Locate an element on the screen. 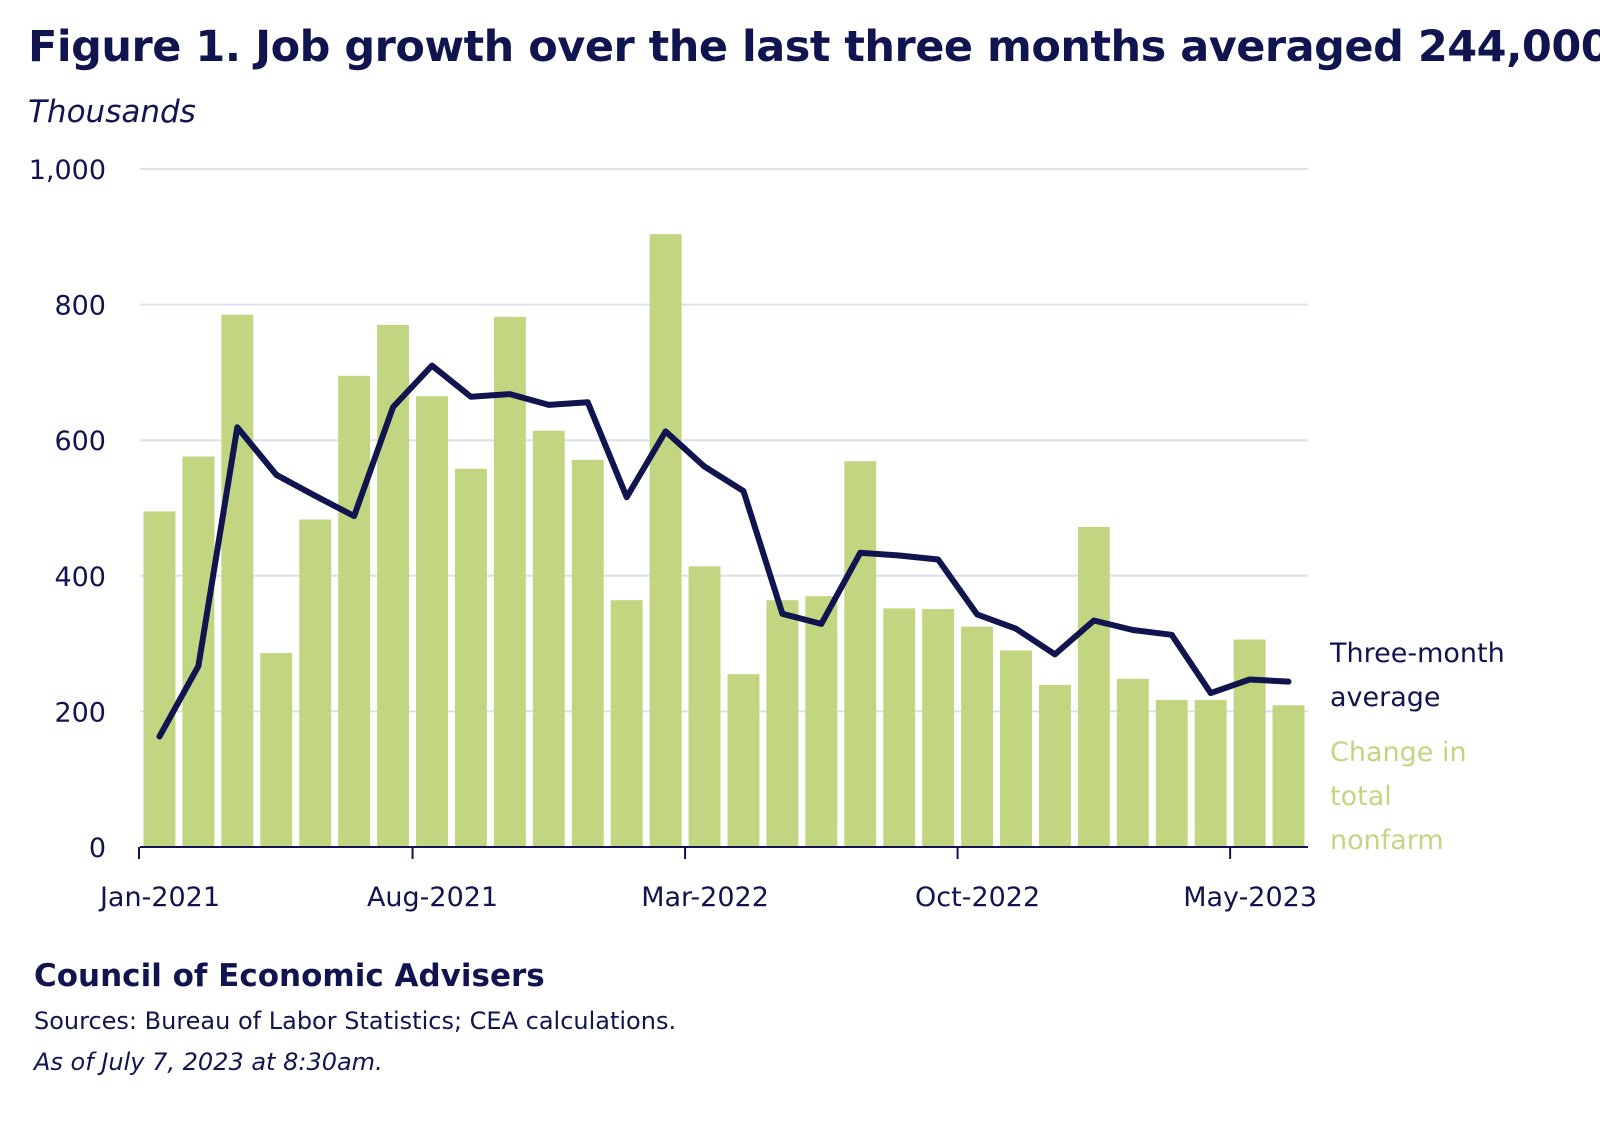 This screenshot has width=1600, height=1125. axes is located at coordinates (723, 852).